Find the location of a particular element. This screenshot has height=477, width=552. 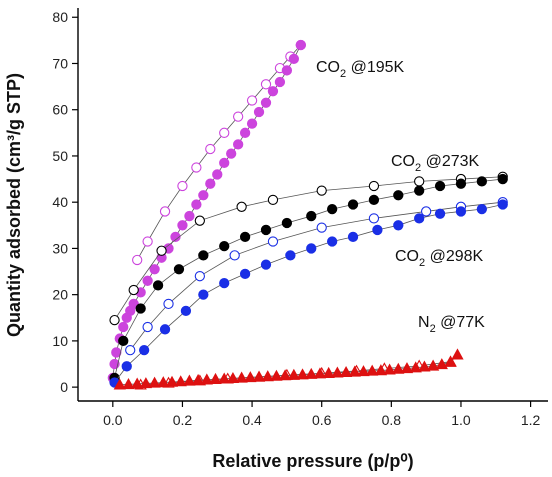

x-axis-ticks: 0.0 0.2 0.4 0.6 0.8 1.0 1.2 is located at coordinates (322, 414).